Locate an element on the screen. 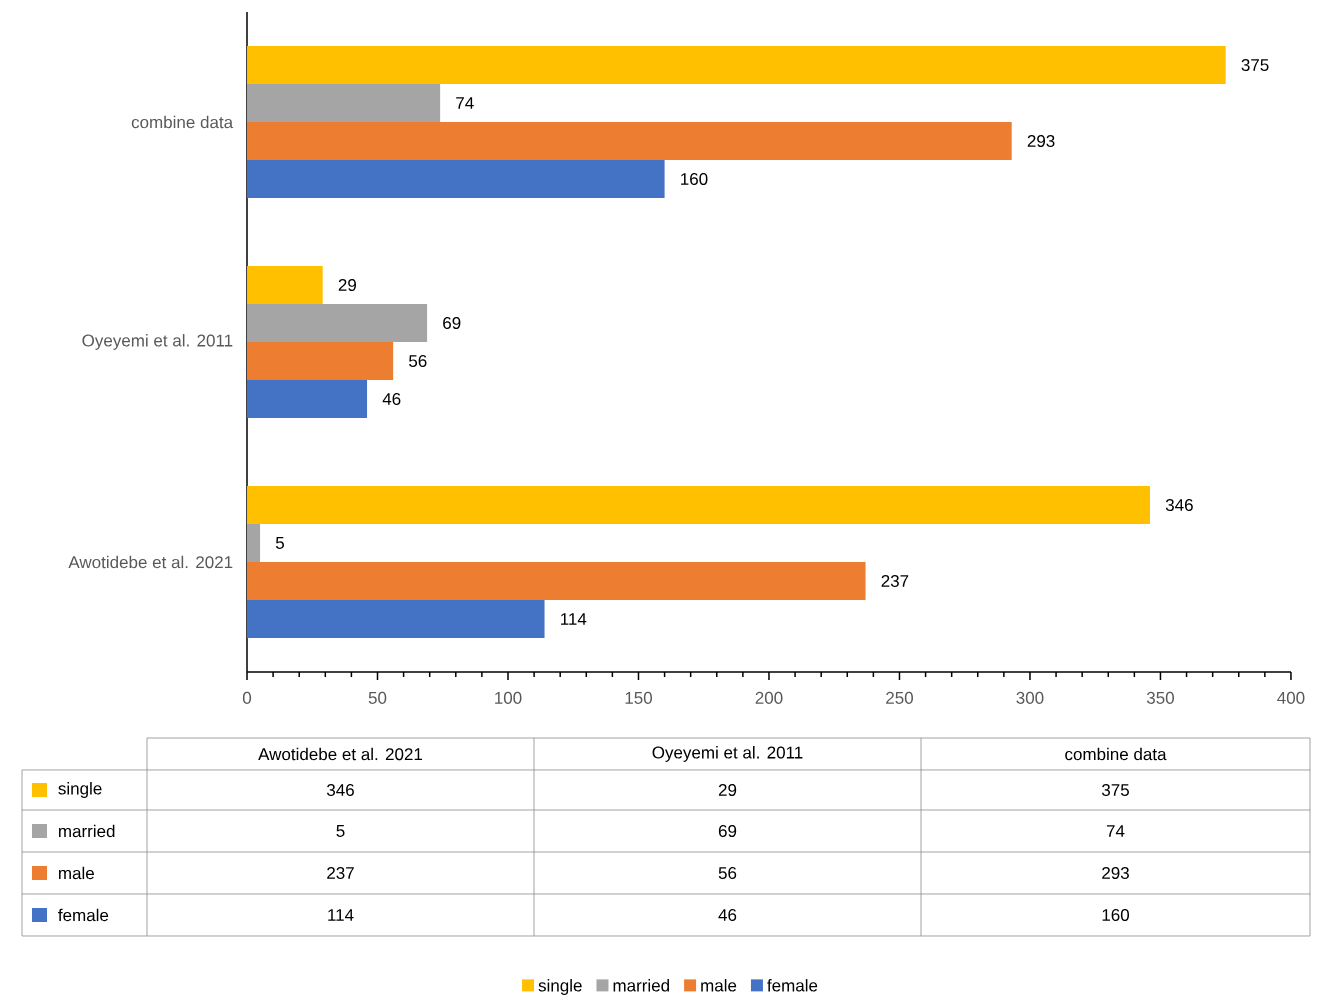 The image size is (1322, 1003). x-tick-label: 350 is located at coordinates (1160, 697).